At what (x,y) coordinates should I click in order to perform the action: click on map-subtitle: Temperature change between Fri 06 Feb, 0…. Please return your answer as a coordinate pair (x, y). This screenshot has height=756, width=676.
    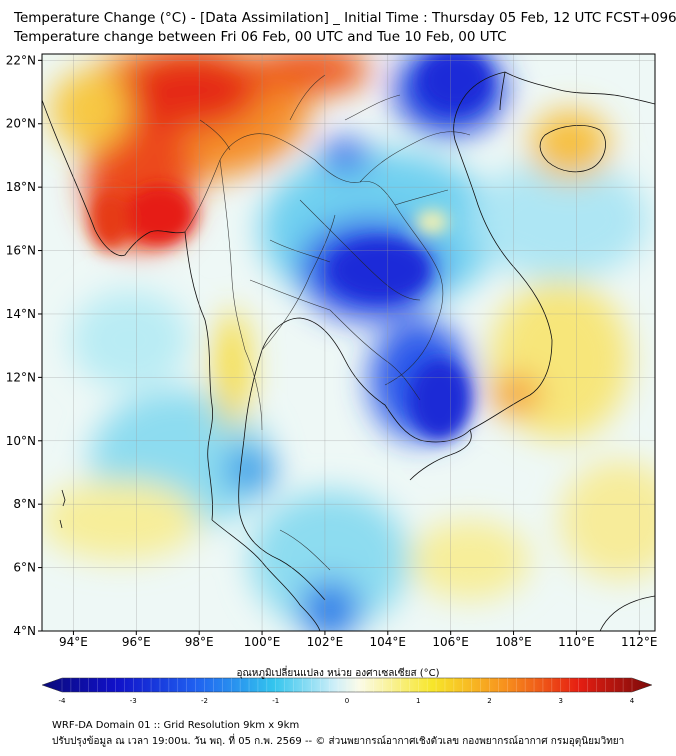
    Looking at the image, I should click on (260, 37).